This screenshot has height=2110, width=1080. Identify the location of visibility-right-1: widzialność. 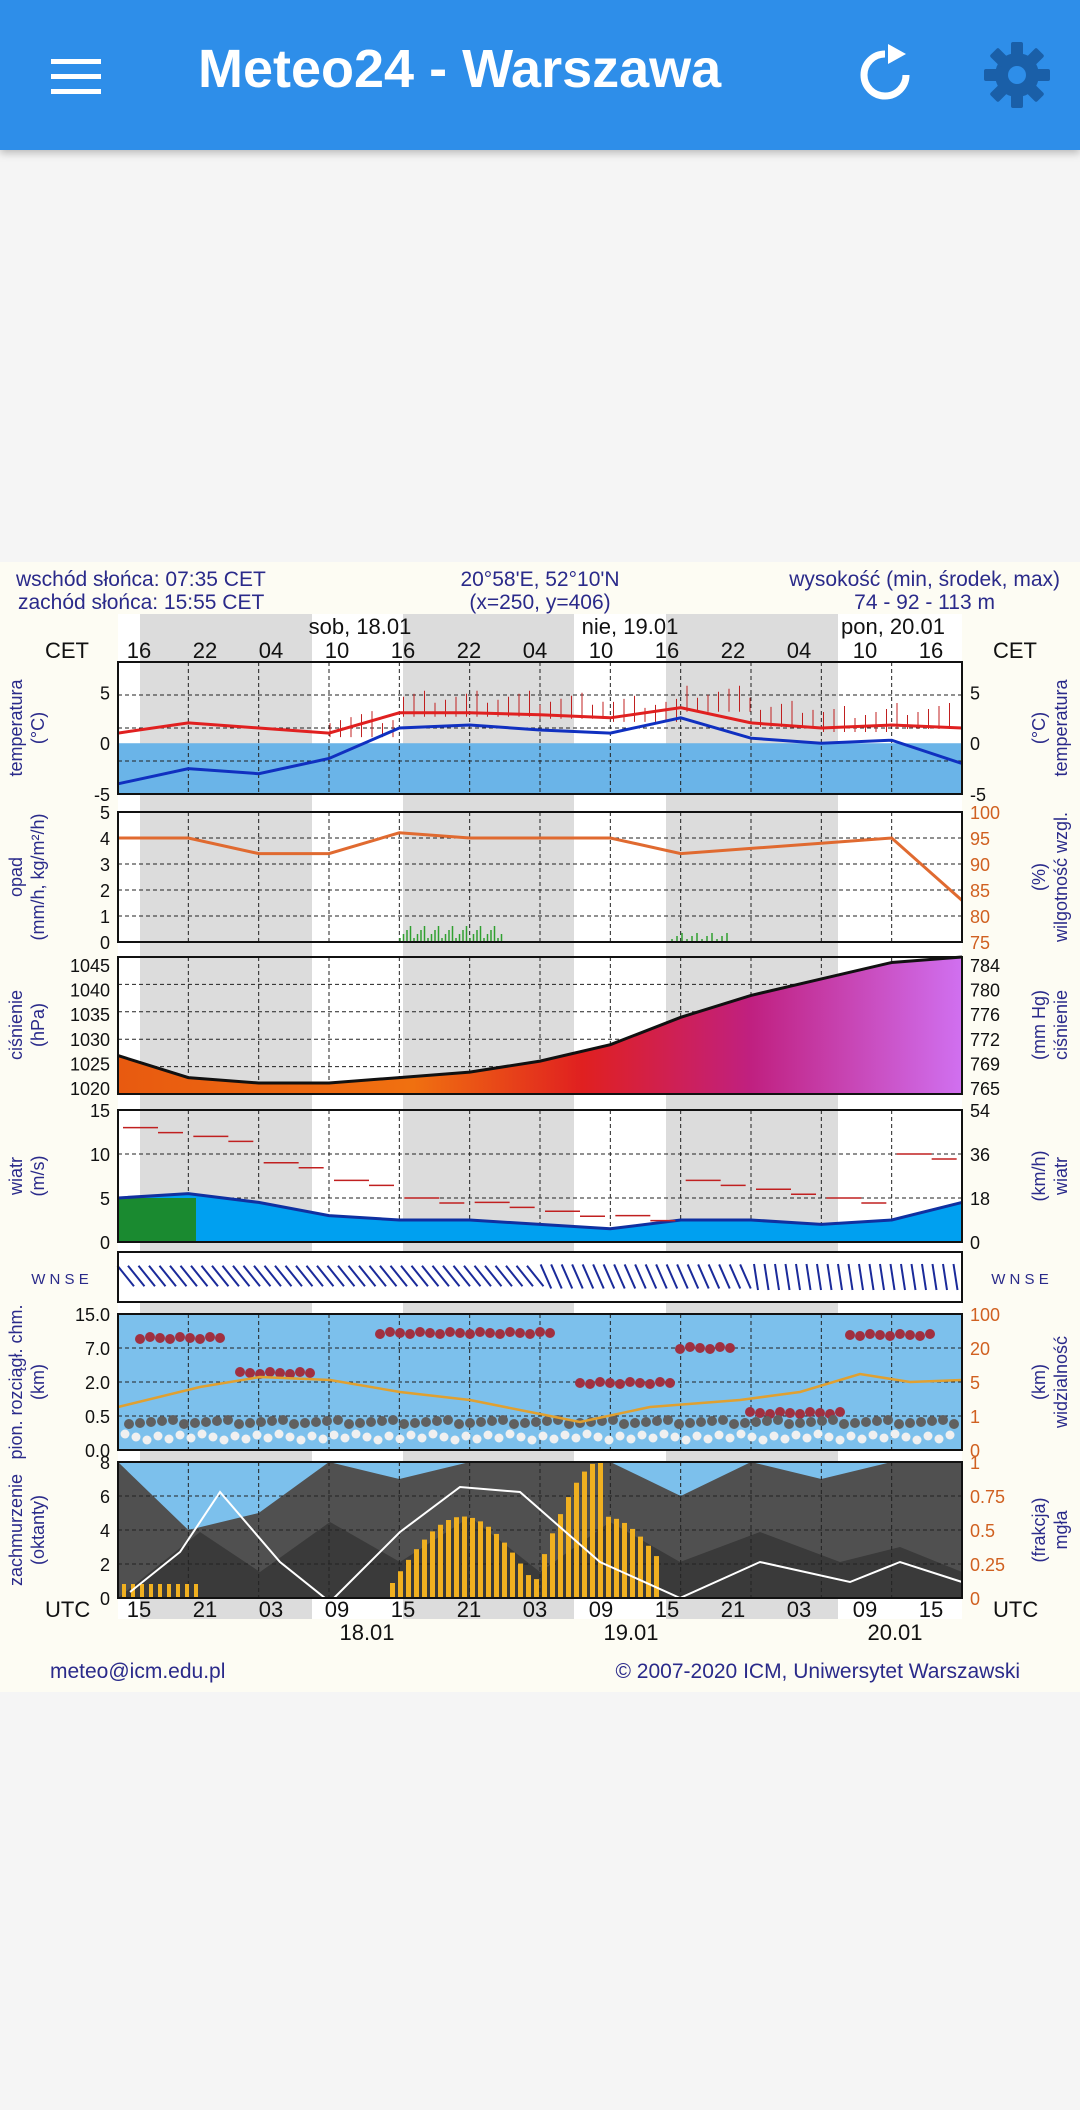
(1061, 1382).